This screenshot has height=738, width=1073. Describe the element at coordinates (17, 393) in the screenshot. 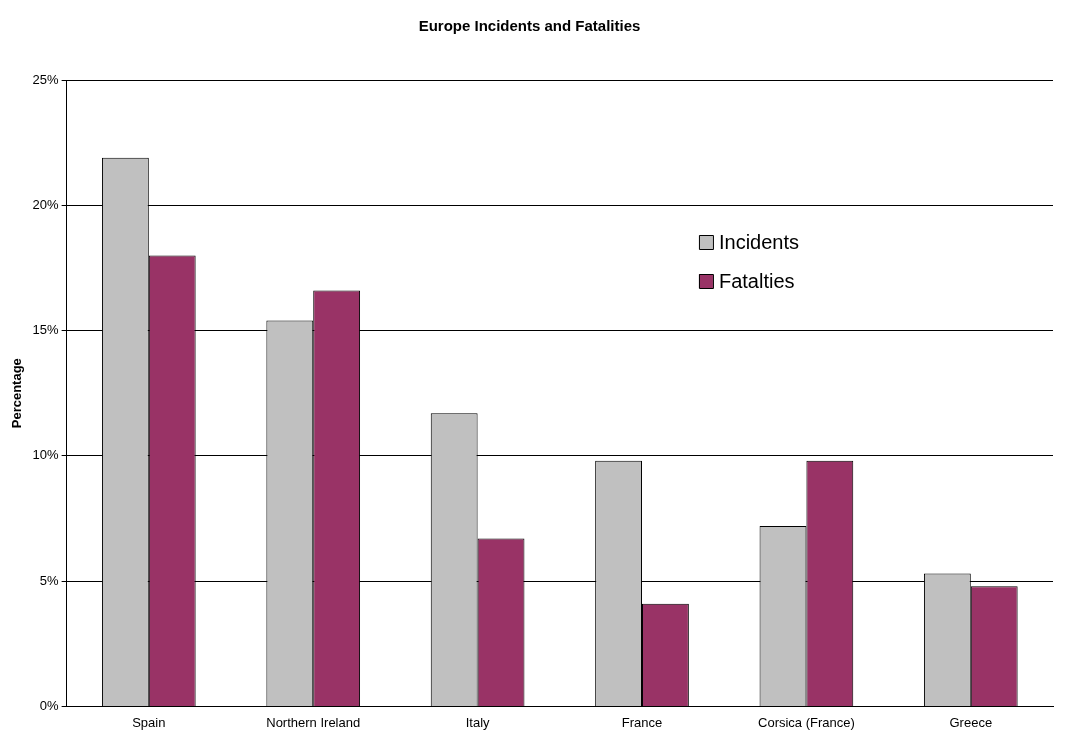

I see `y-axis-title: Percentage` at that location.